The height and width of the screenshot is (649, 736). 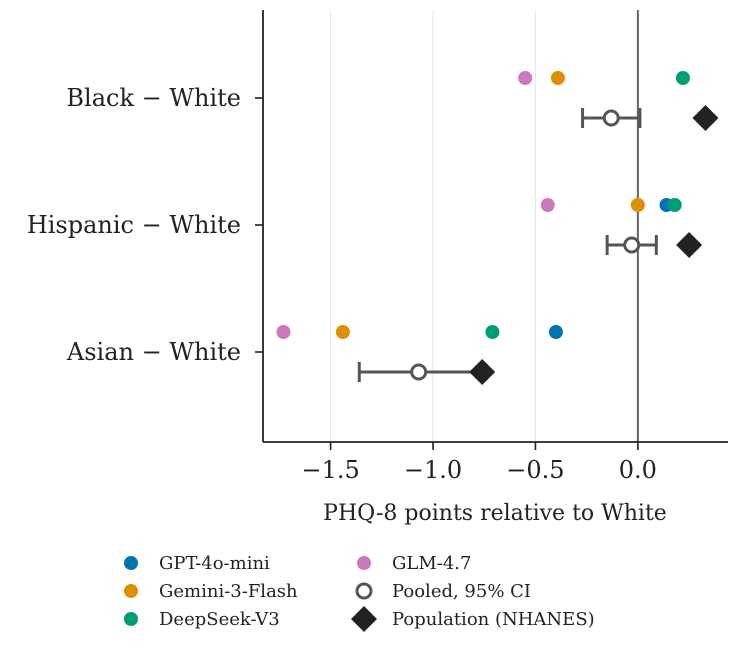 I want to click on x-tick-labels: −1.5 −1.0 −0.5 0.0, so click(x=479, y=463).